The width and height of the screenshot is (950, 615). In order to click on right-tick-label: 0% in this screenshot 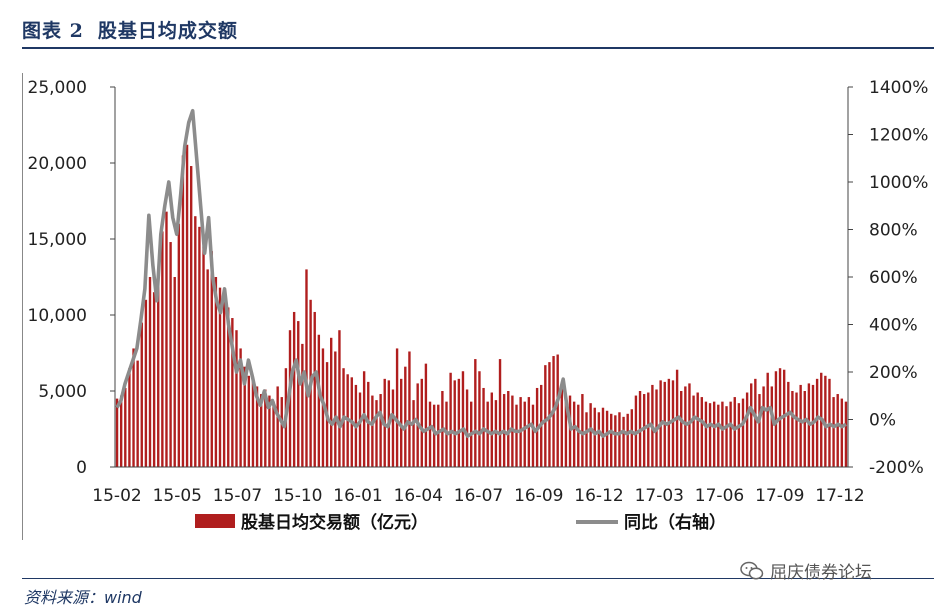, I will do `click(882, 421)`.